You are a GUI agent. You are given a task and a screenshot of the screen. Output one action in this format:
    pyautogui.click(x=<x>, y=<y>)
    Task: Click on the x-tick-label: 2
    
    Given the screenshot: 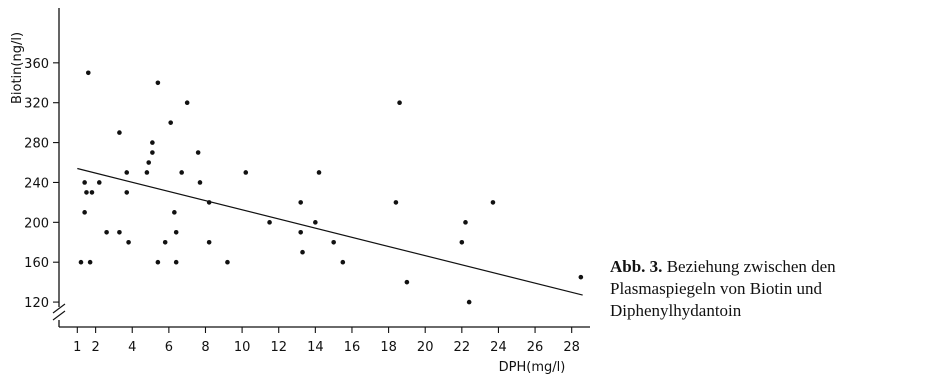 What is the action you would take?
    pyautogui.click(x=95, y=347)
    